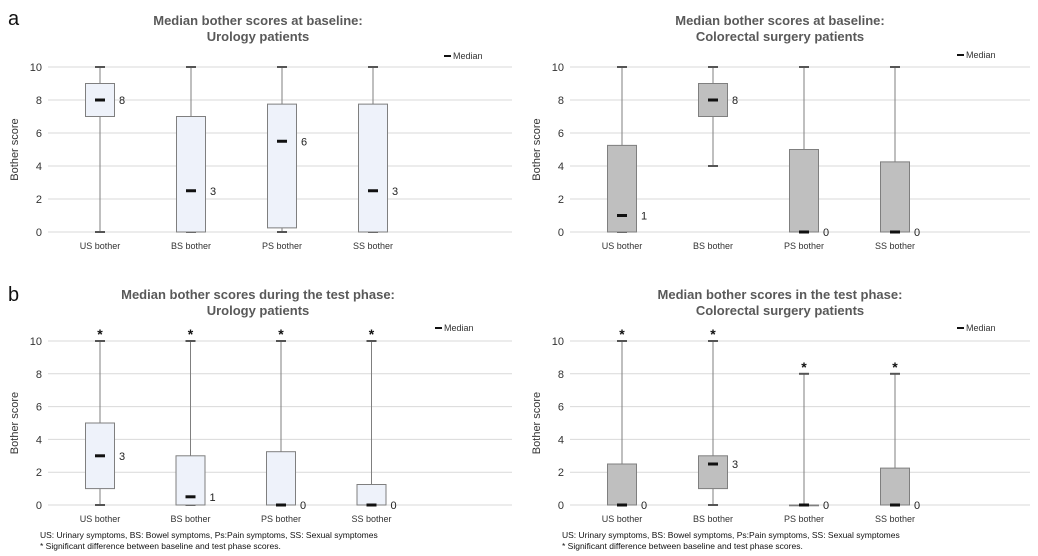 This screenshot has width=1038, height=556. I want to click on box-ss-bother: 3 SS bother, so click(375, 158).